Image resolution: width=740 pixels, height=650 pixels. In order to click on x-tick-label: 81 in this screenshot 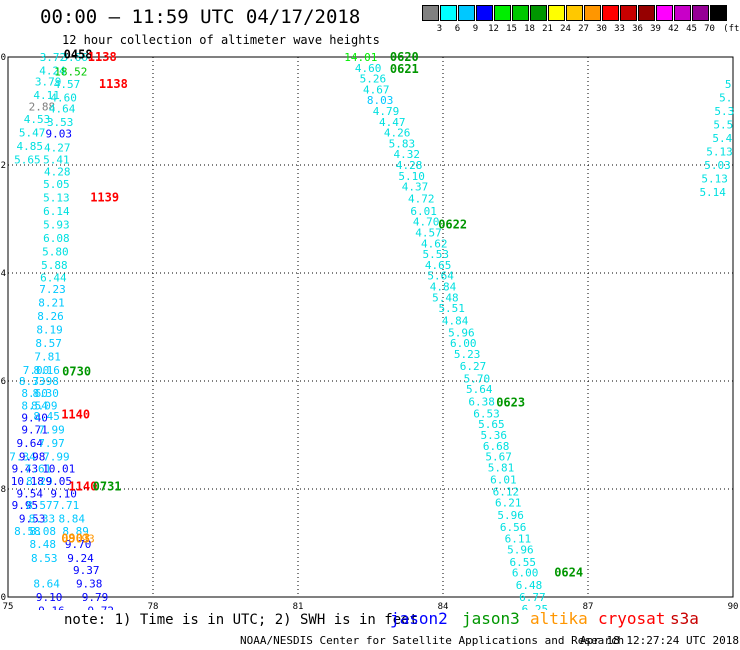, I will do `click(298, 606)`.